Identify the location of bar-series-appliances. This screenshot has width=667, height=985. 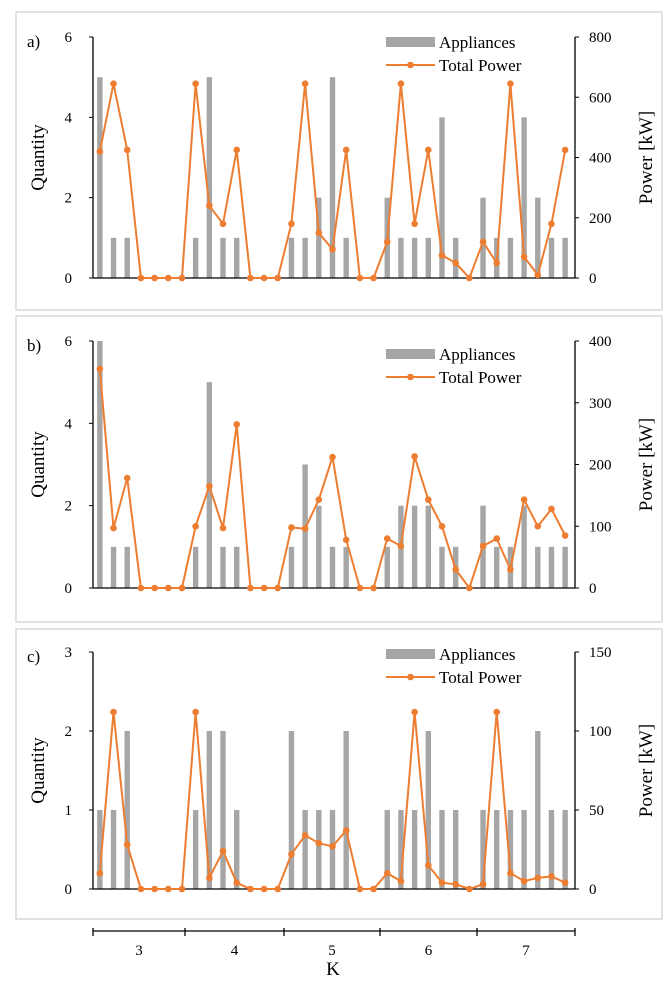
(332, 810).